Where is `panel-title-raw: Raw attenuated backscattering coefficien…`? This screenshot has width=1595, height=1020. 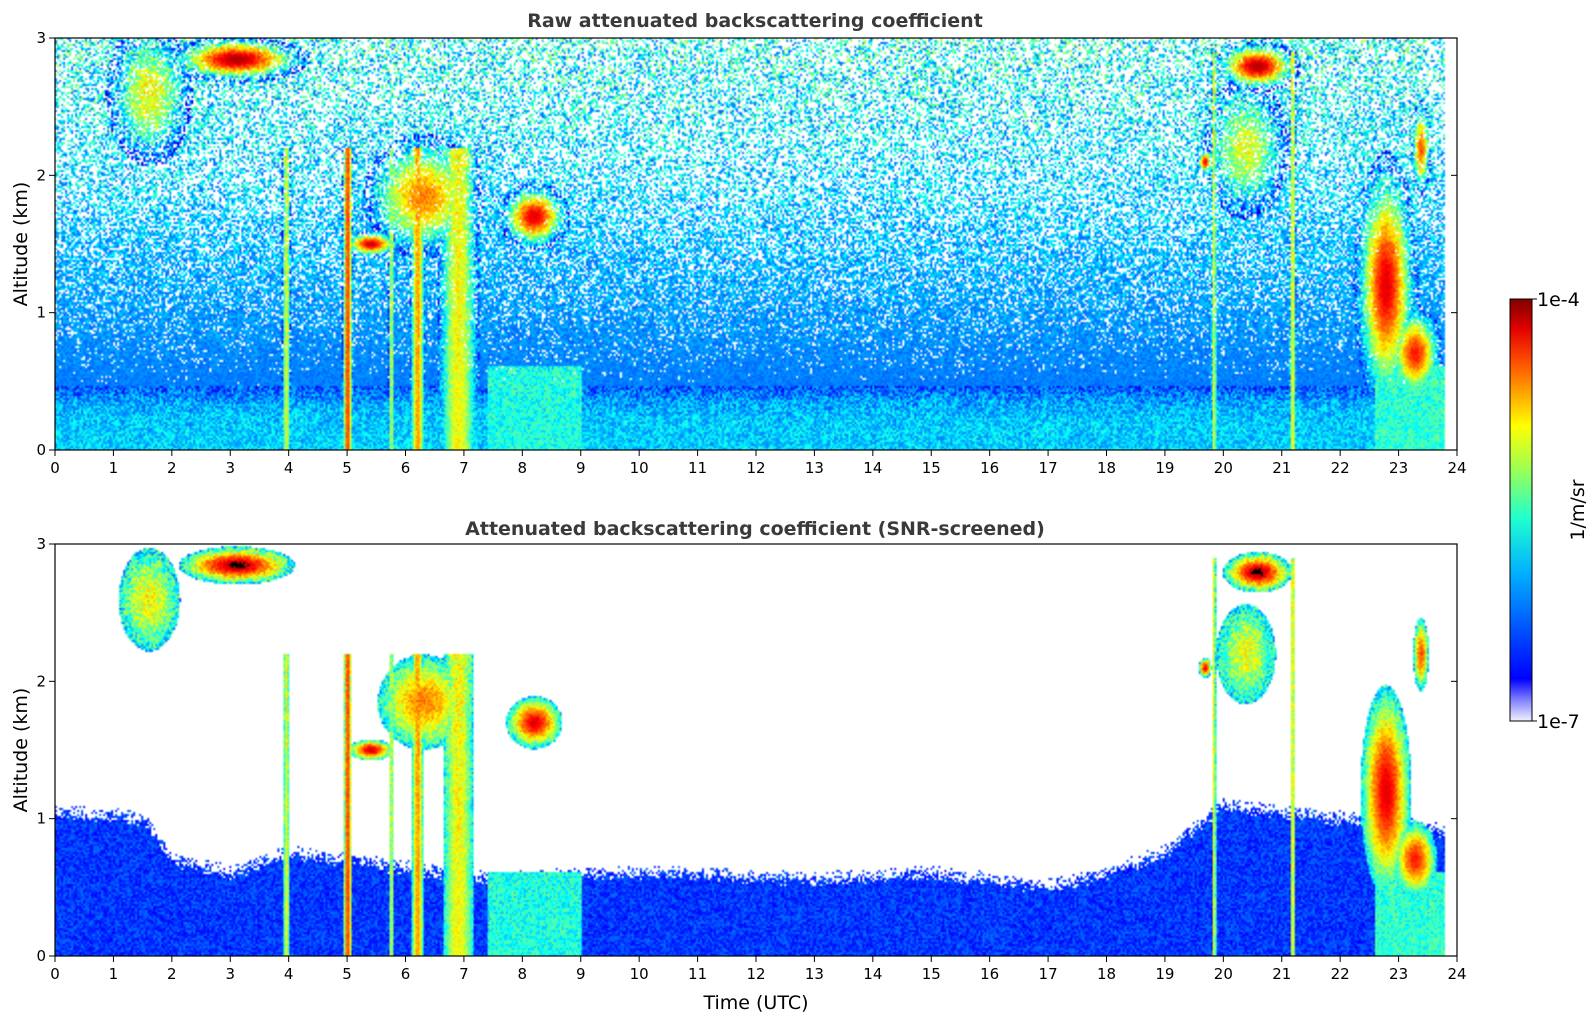 panel-title-raw: Raw attenuated backscattering coefficien… is located at coordinates (755, 21).